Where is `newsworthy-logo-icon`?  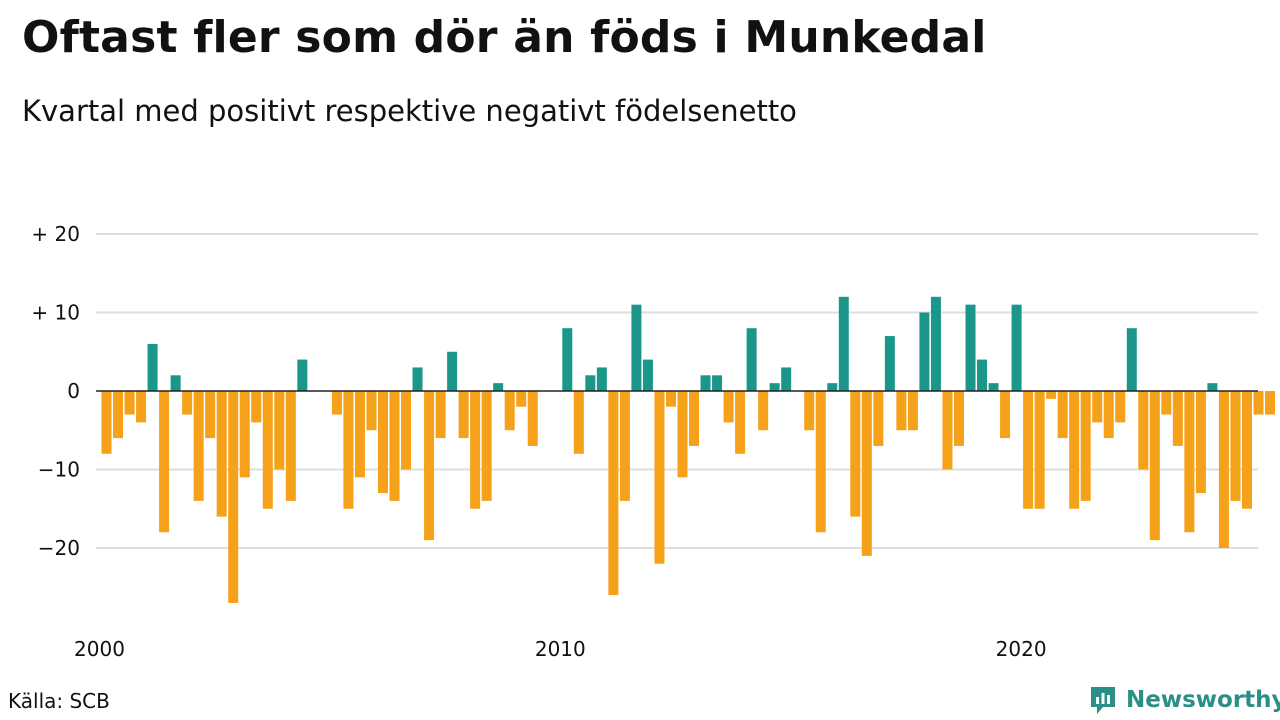 newsworthy-logo-icon is located at coordinates (1103, 700).